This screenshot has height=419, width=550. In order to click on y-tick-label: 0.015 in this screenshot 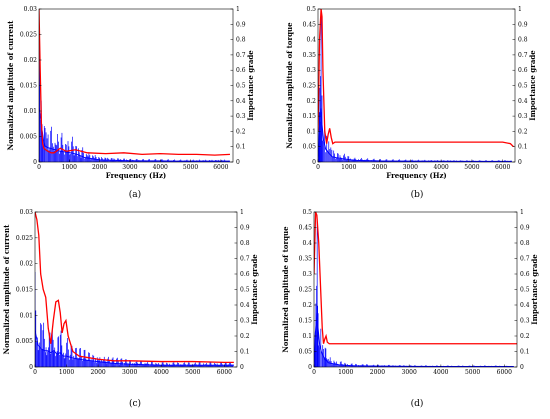, I will do `click(24, 290)`.